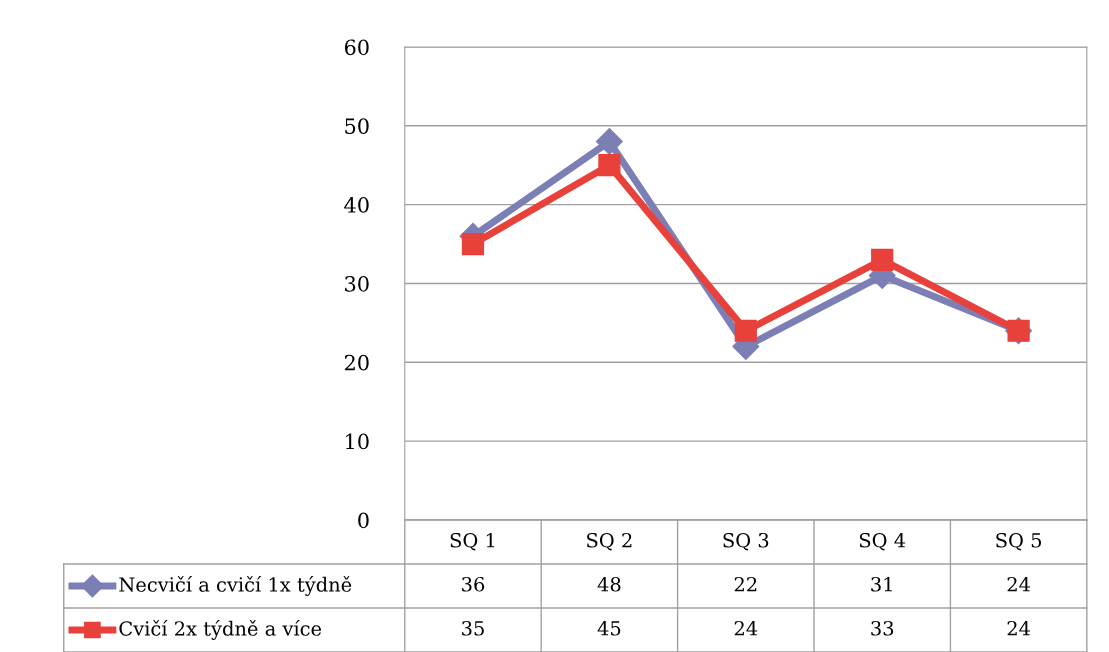 The height and width of the screenshot is (652, 1109). I want to click on data-label: 48, so click(609, 584).